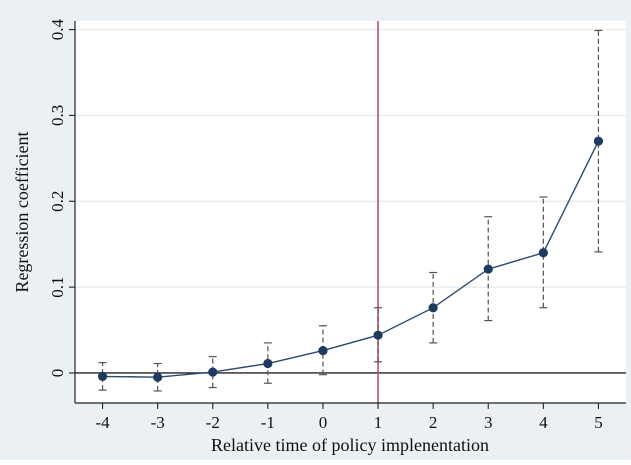 Image resolution: width=631 pixels, height=465 pixels. I want to click on x-tick-labels: -4 -3 -2 -1 0 1 2 3 4 5, so click(348, 422).